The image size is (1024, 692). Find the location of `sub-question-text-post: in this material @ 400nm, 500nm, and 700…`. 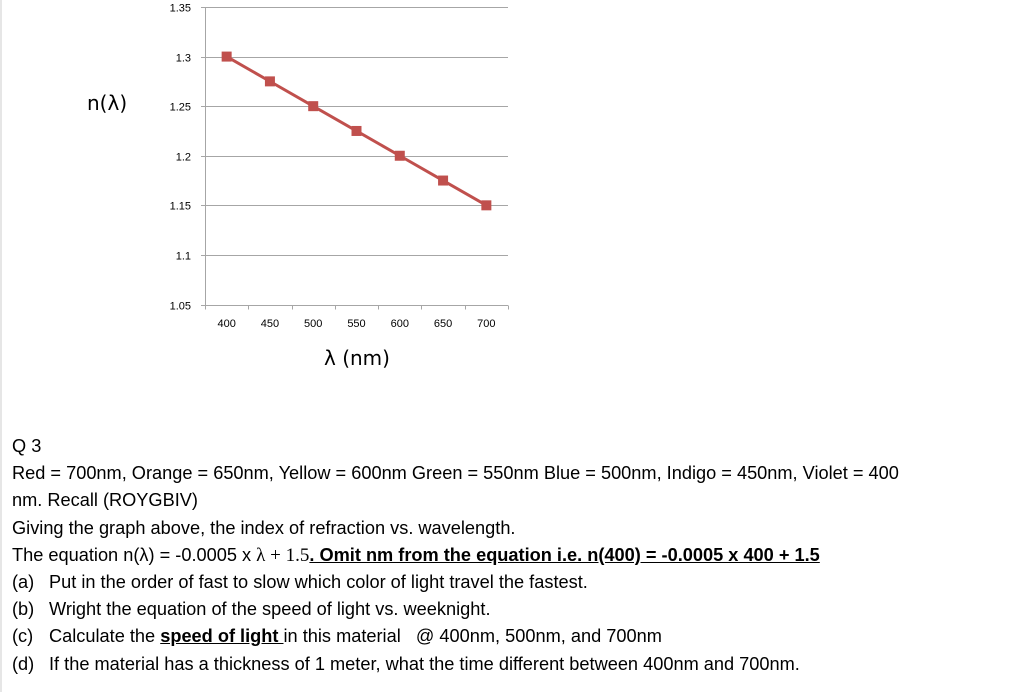

sub-question-text-post: in this material @ 400nm, 500nm, and 700… is located at coordinates (472, 636).